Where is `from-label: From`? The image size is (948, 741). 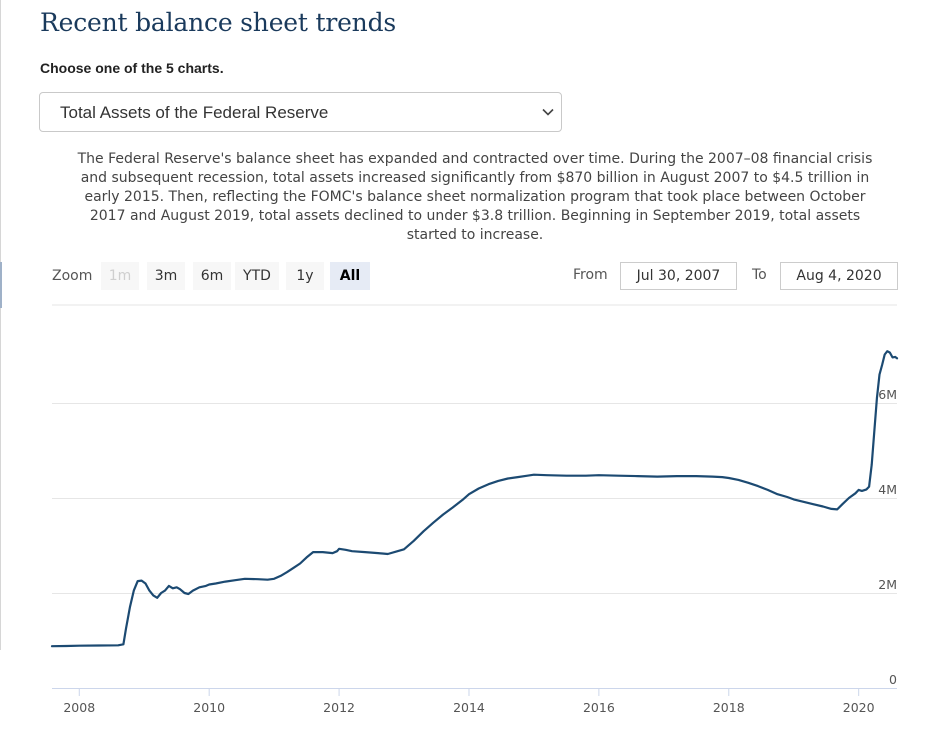 from-label: From is located at coordinates (590, 275).